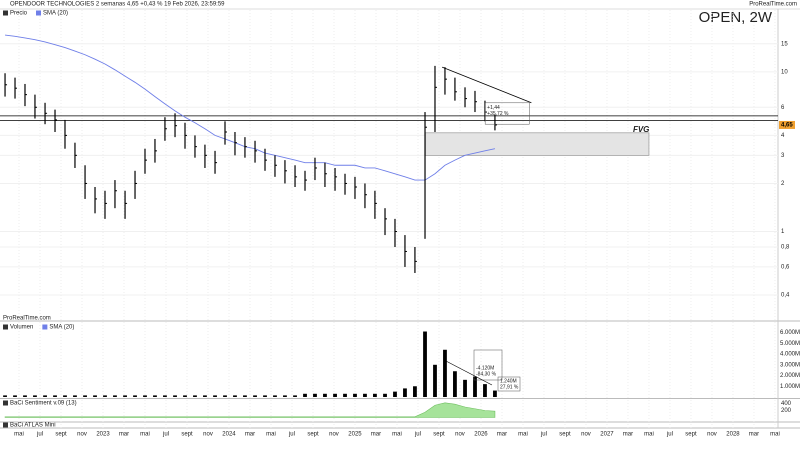  What do you see at coordinates (21, 328) in the screenshot?
I see `legend-label: Volumen` at bounding box center [21, 328].